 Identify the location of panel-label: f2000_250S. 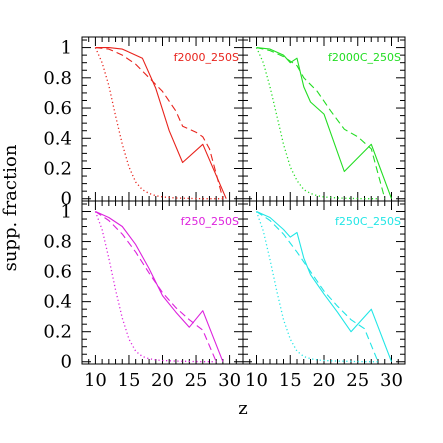
(206, 57).